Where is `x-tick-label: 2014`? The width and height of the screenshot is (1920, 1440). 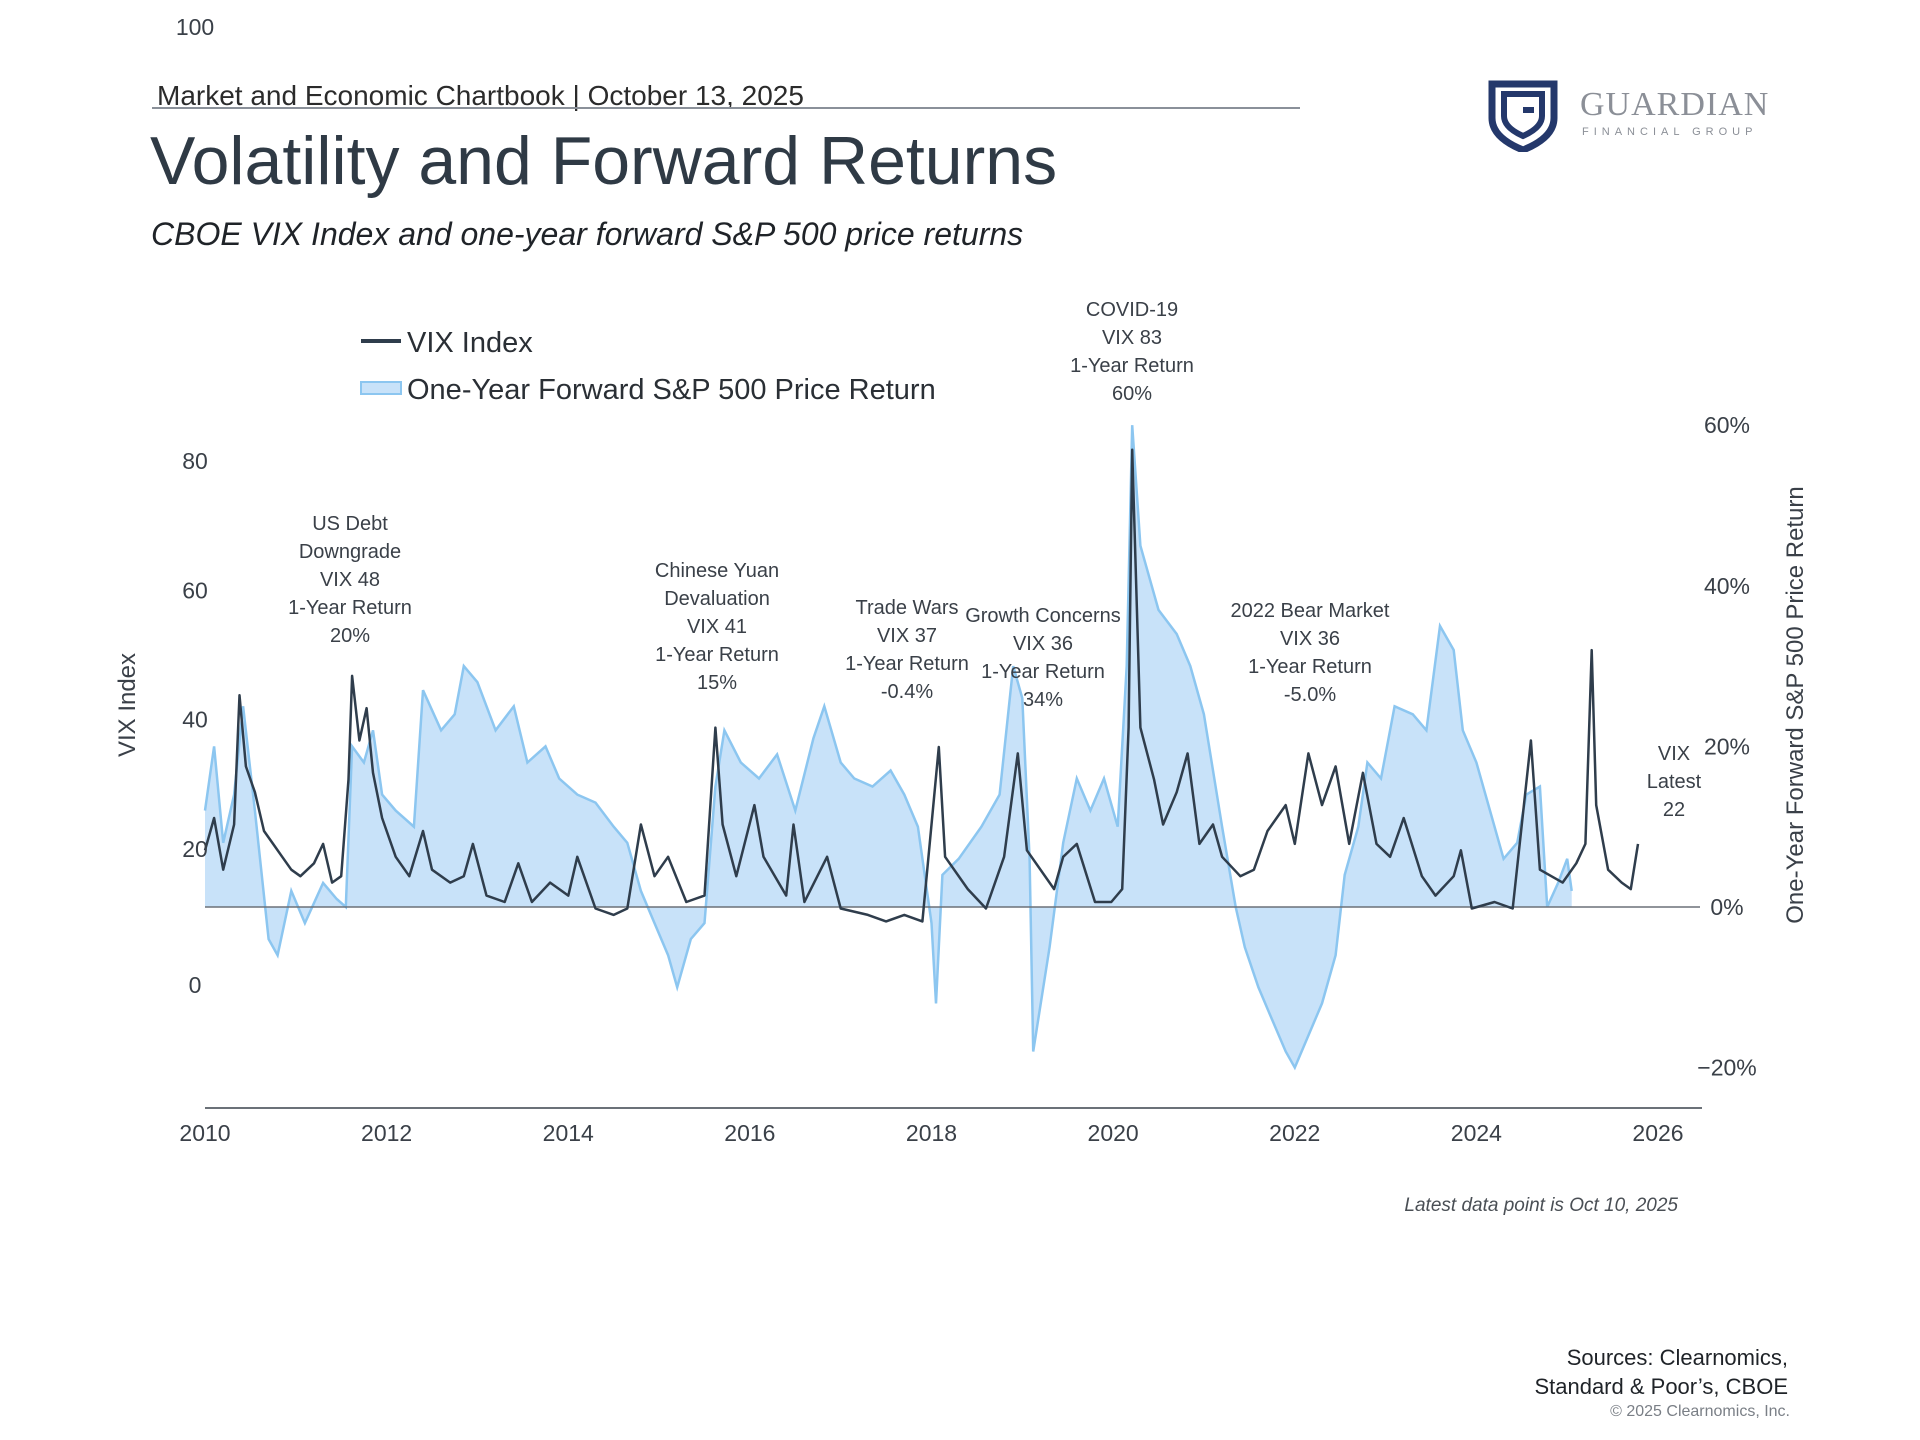
x-tick-label: 2014 is located at coordinates (568, 1133).